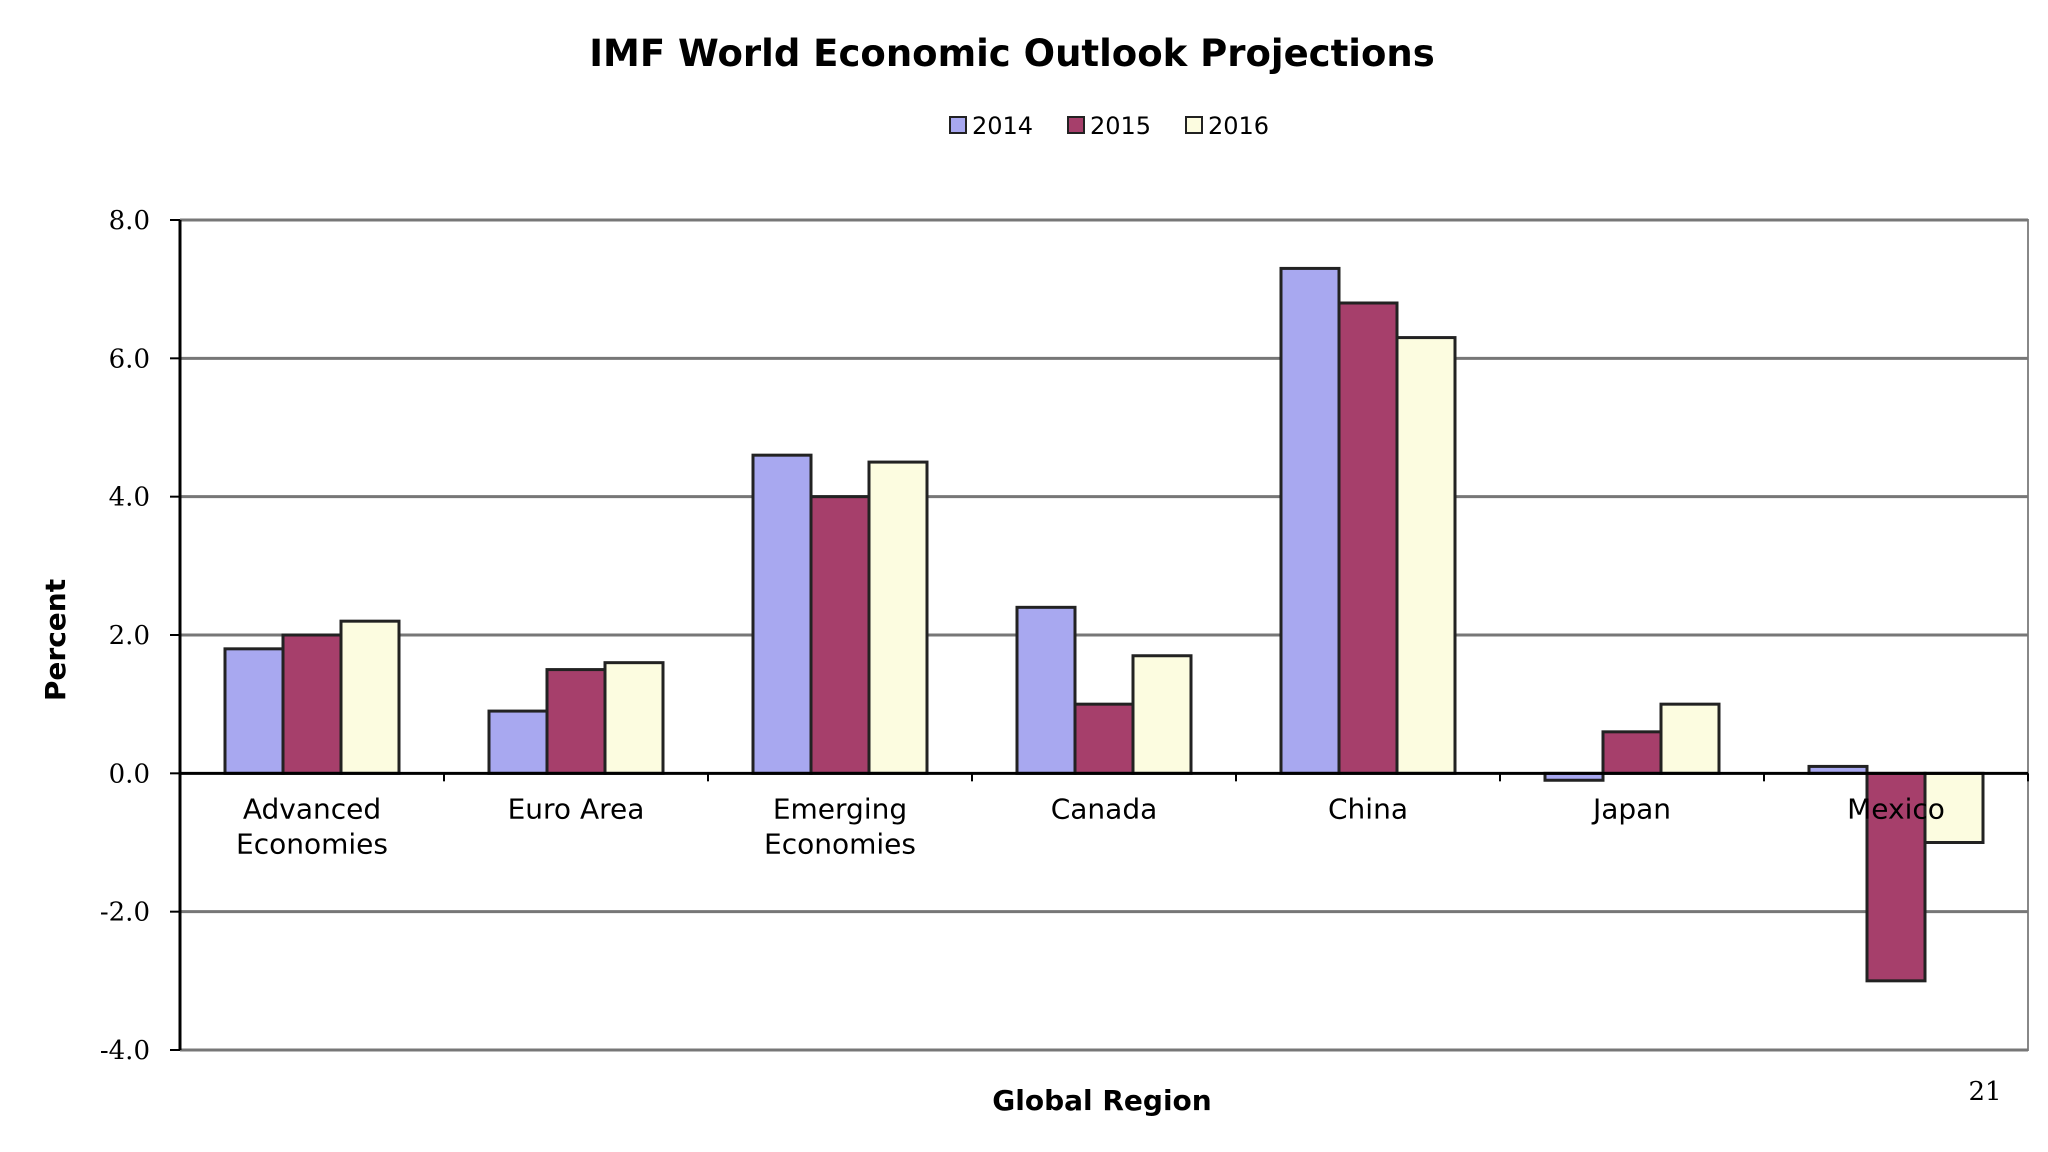  What do you see at coordinates (1104, 808) in the screenshot?
I see `category-label: Canada` at bounding box center [1104, 808].